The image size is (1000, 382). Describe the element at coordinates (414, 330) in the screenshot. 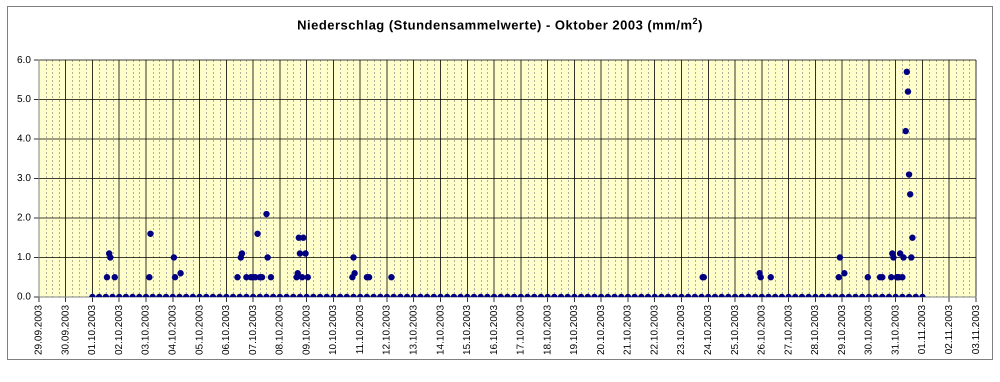

I see `x-tick-label: 13.10.2003` at that location.